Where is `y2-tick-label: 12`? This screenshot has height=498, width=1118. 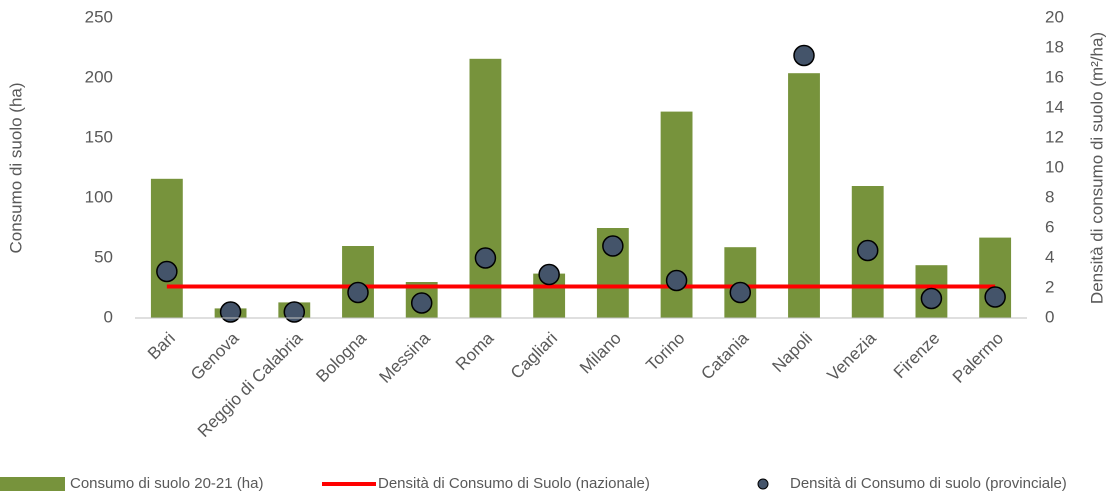 y2-tick-label: 12 is located at coordinates (1054, 136).